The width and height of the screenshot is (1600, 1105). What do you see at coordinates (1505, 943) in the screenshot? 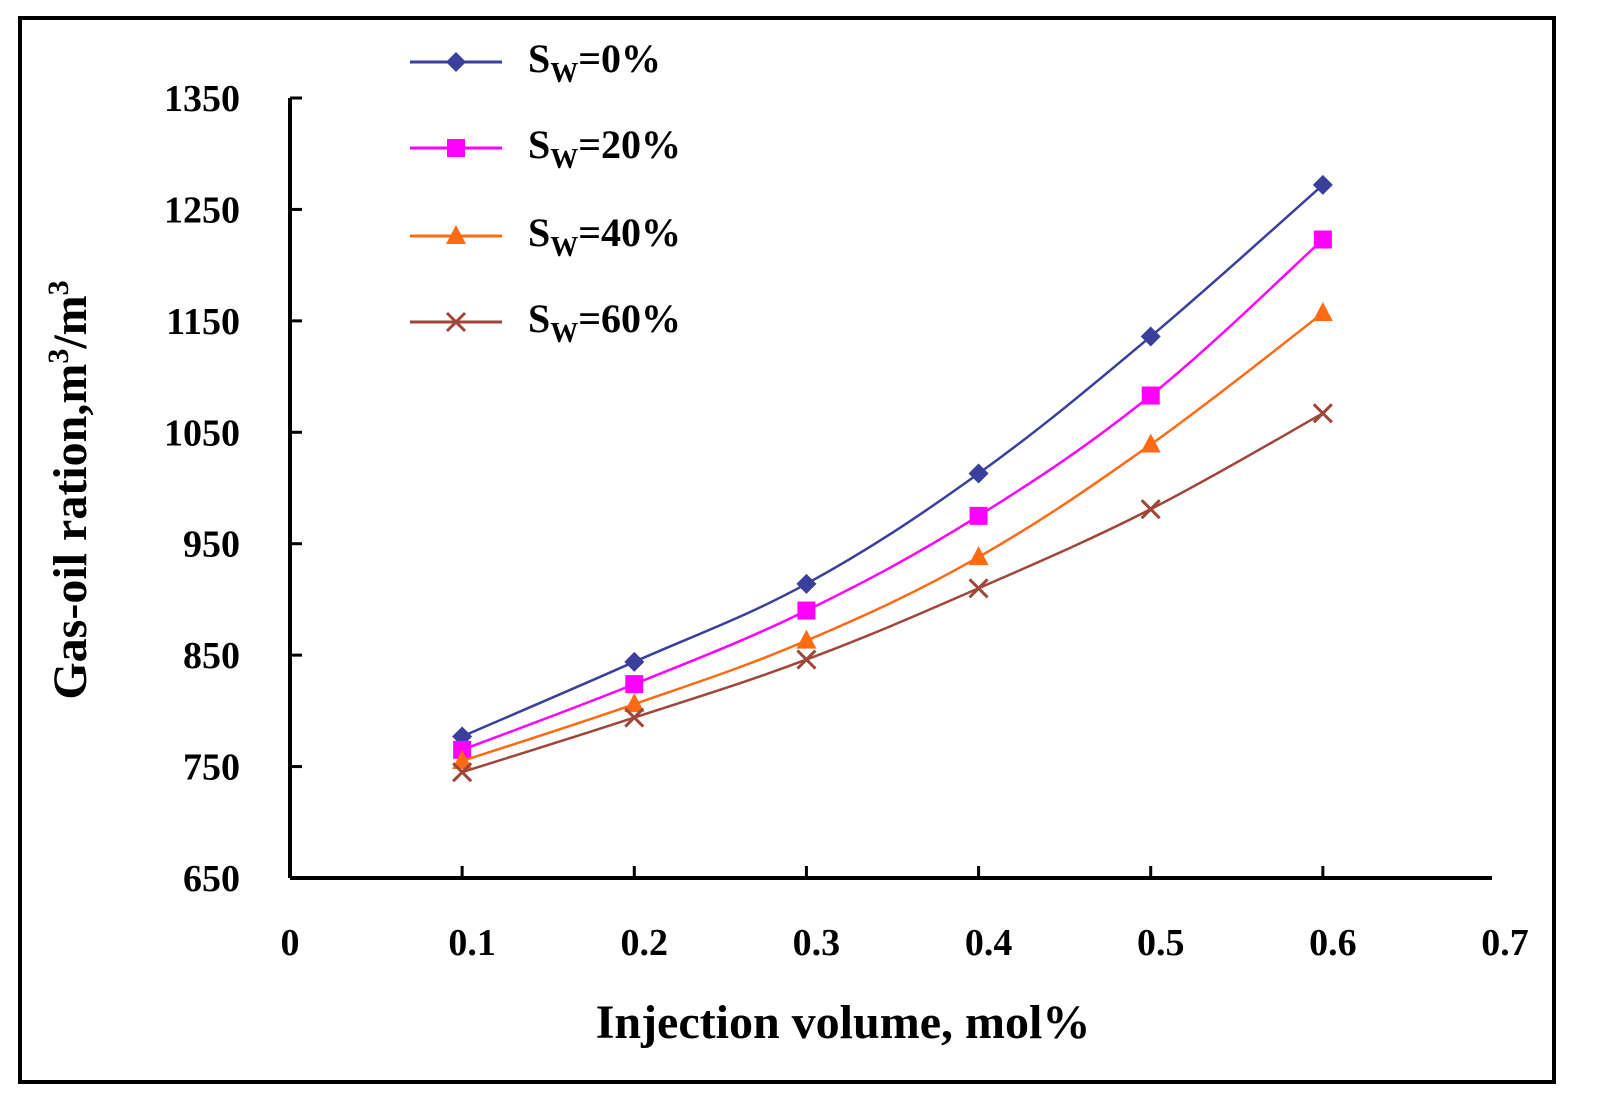
I see `x-tick-label: 0.7` at bounding box center [1505, 943].